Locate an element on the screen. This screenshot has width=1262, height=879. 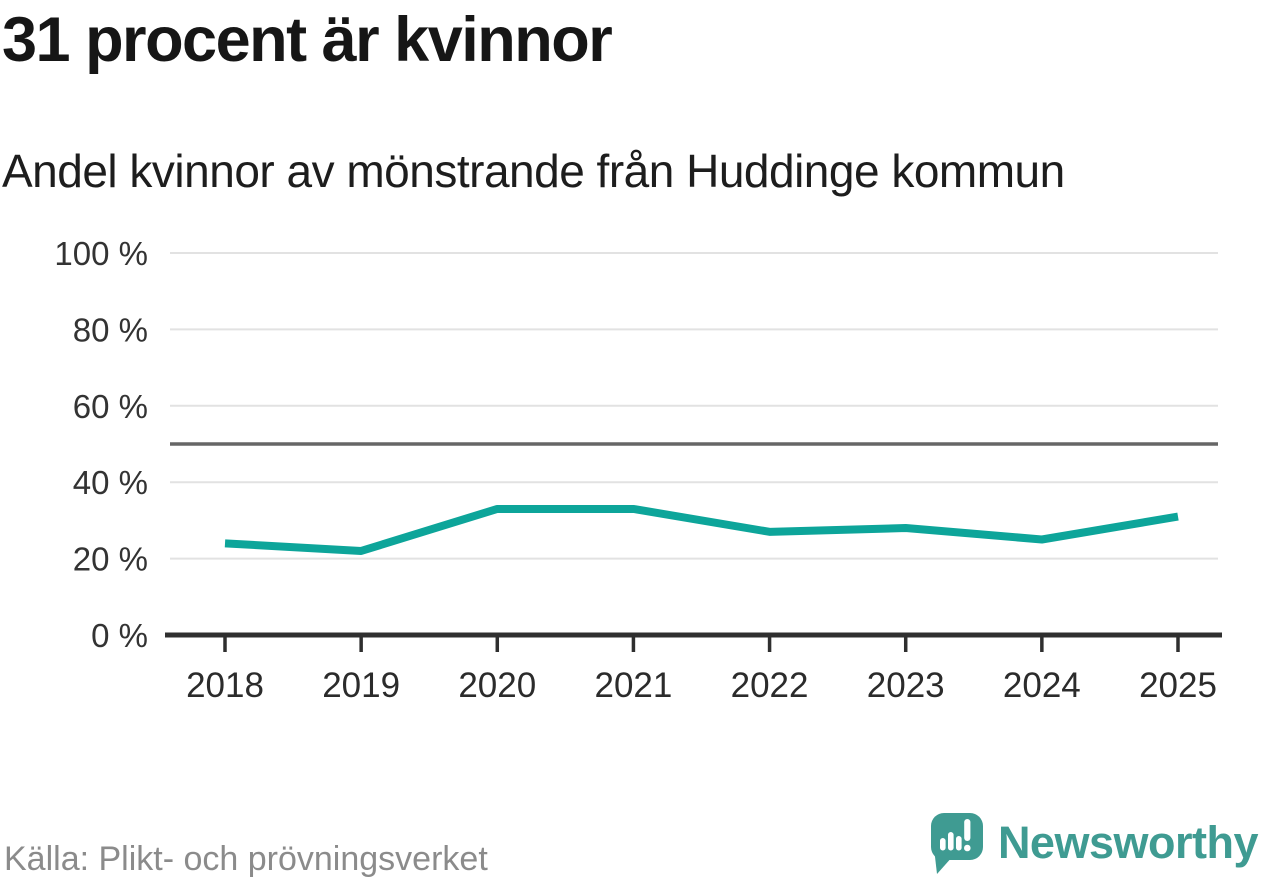
x-tick-label-2019: 2019 is located at coordinates (361, 685).